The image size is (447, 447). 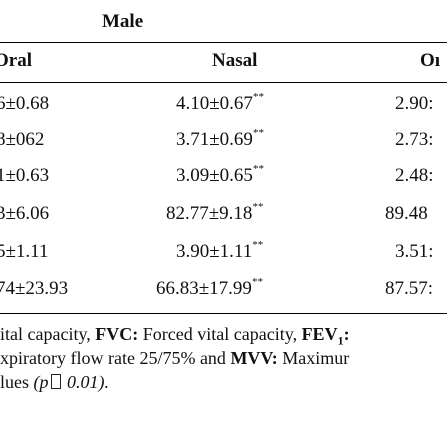 I want to click on cell-oral: 3±6.06, so click(x=25, y=213).